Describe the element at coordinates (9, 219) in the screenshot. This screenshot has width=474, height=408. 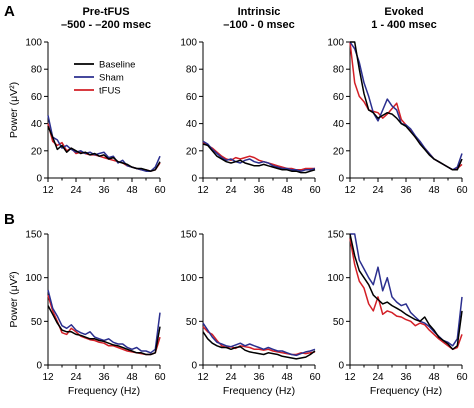
I see `panel-letter-b: B` at that location.